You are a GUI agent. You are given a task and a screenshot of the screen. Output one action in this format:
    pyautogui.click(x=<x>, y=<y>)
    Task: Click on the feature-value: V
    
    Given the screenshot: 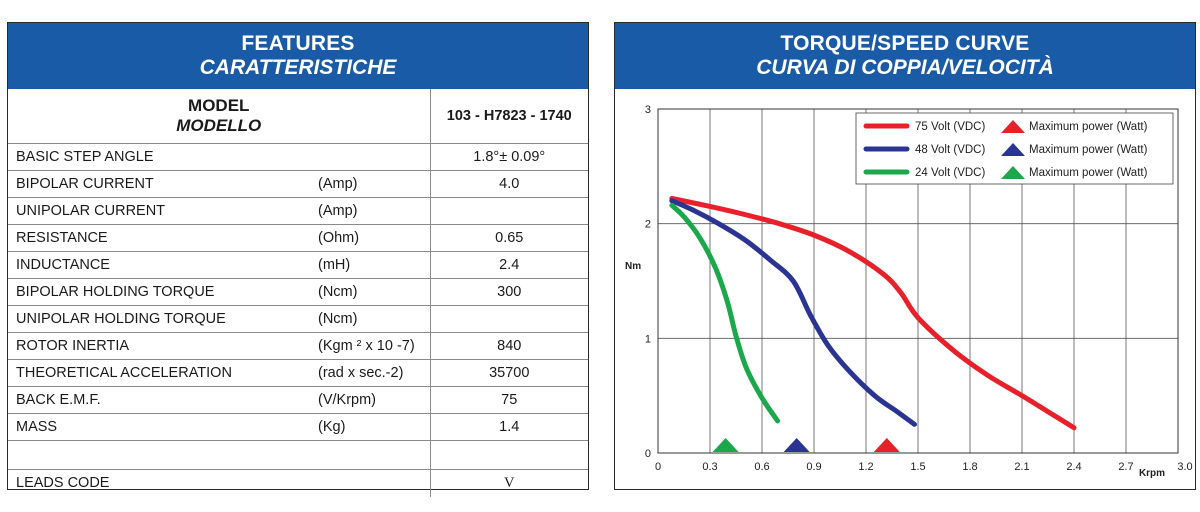 What is the action you would take?
    pyautogui.click(x=508, y=483)
    